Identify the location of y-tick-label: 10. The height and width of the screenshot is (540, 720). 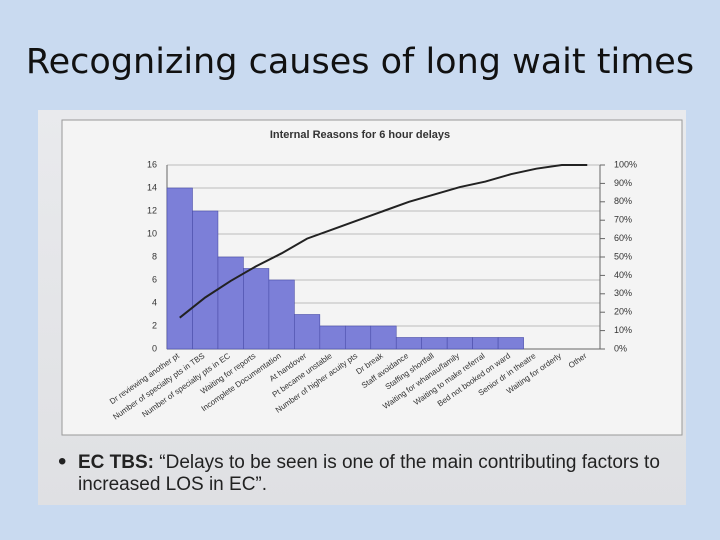
(152, 233).